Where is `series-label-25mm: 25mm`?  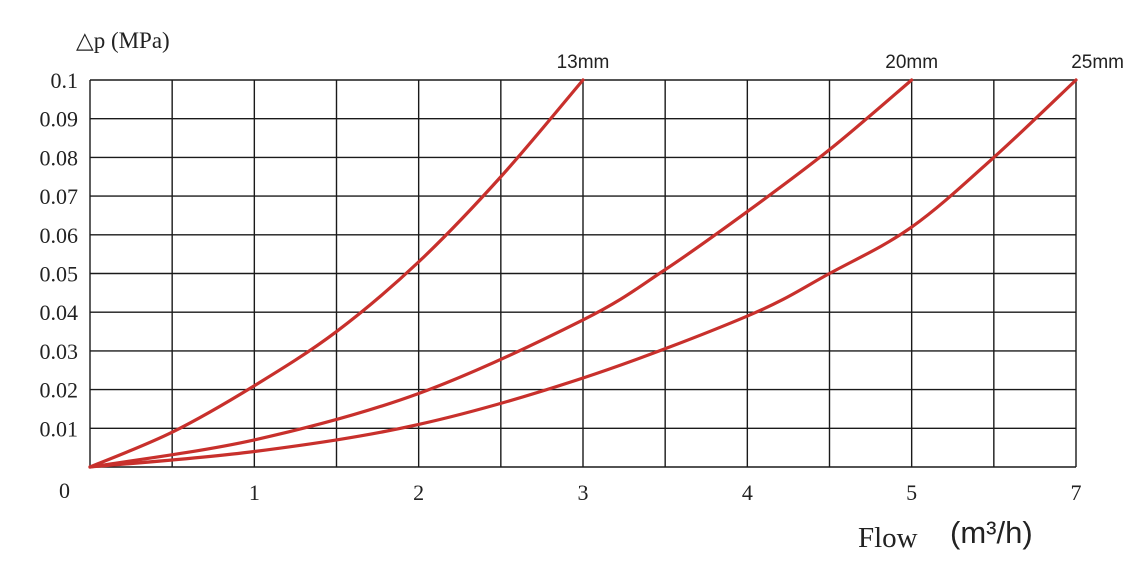 series-label-25mm: 25mm is located at coordinates (1097, 62).